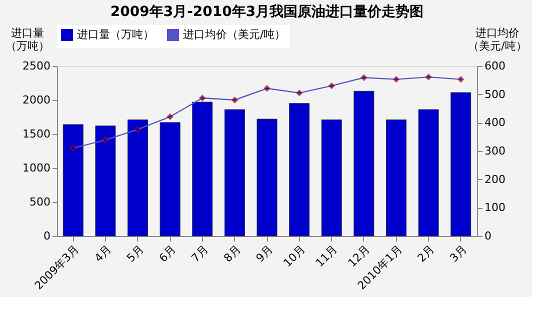 The image size is (550, 321). What do you see at coordinates (495, 66) in the screenshot?
I see `y2-tick-label: 600` at bounding box center [495, 66].